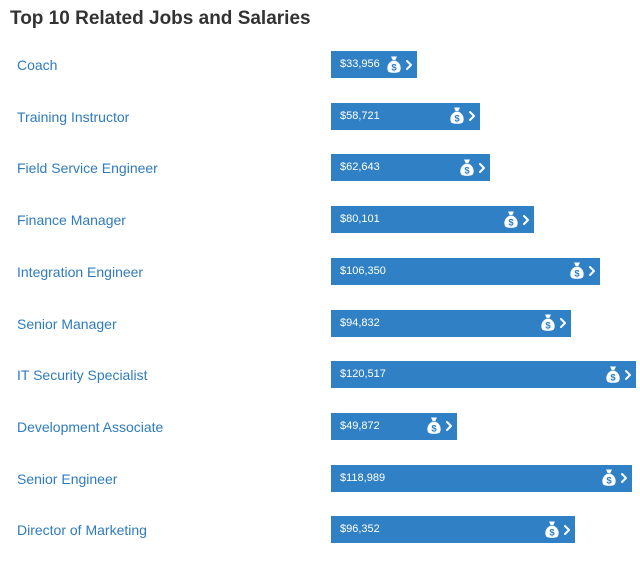 This screenshot has width=640, height=563. Describe the element at coordinates (80, 271) in the screenshot. I see `job-title-link: Integration Engineer` at that location.